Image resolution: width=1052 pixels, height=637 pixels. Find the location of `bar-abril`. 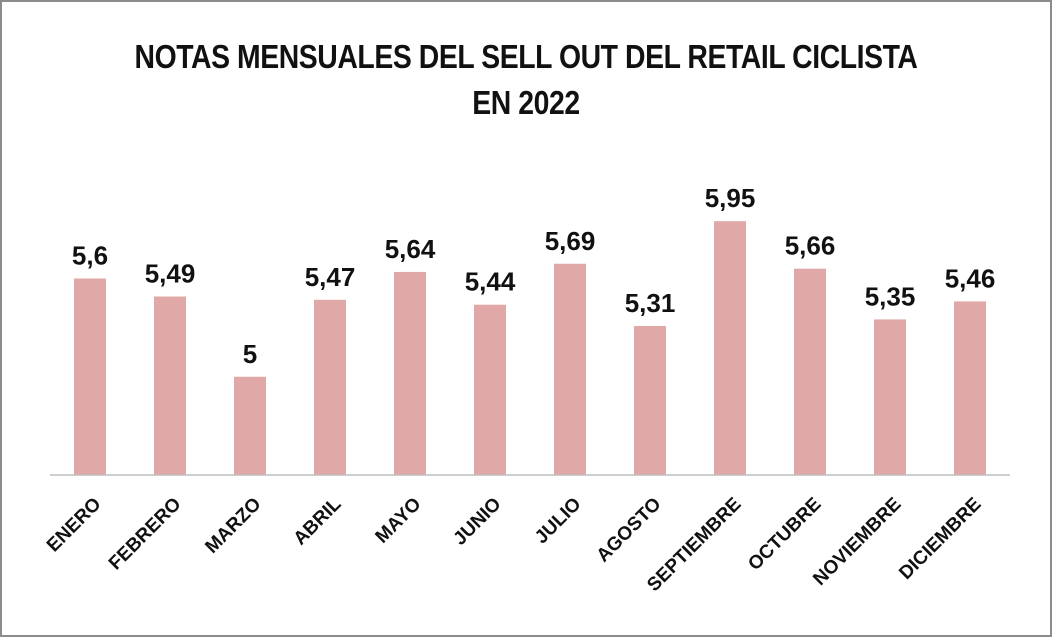

bar-abril is located at coordinates (330, 387).